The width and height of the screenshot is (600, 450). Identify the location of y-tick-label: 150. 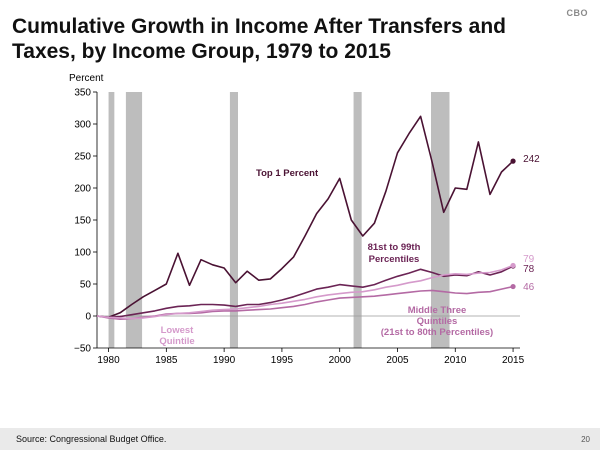
(82, 221).